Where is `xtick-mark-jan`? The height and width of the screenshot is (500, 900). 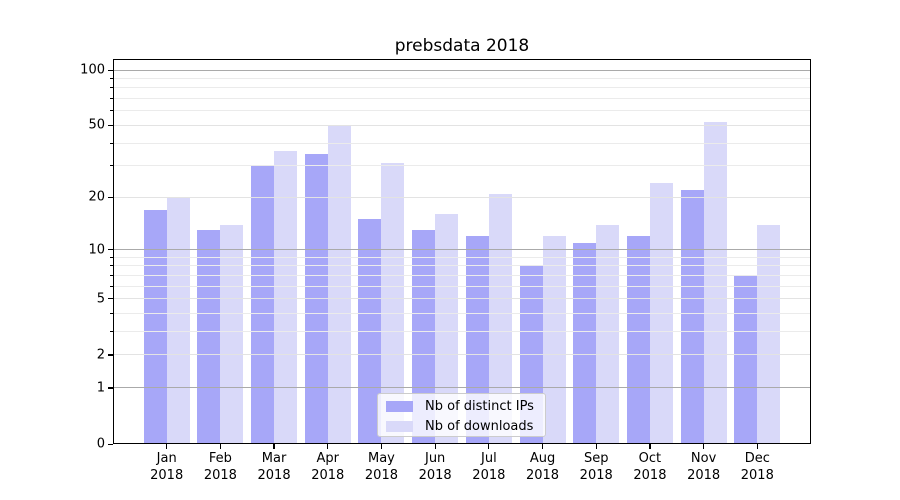 xtick-mark-jan is located at coordinates (167, 446).